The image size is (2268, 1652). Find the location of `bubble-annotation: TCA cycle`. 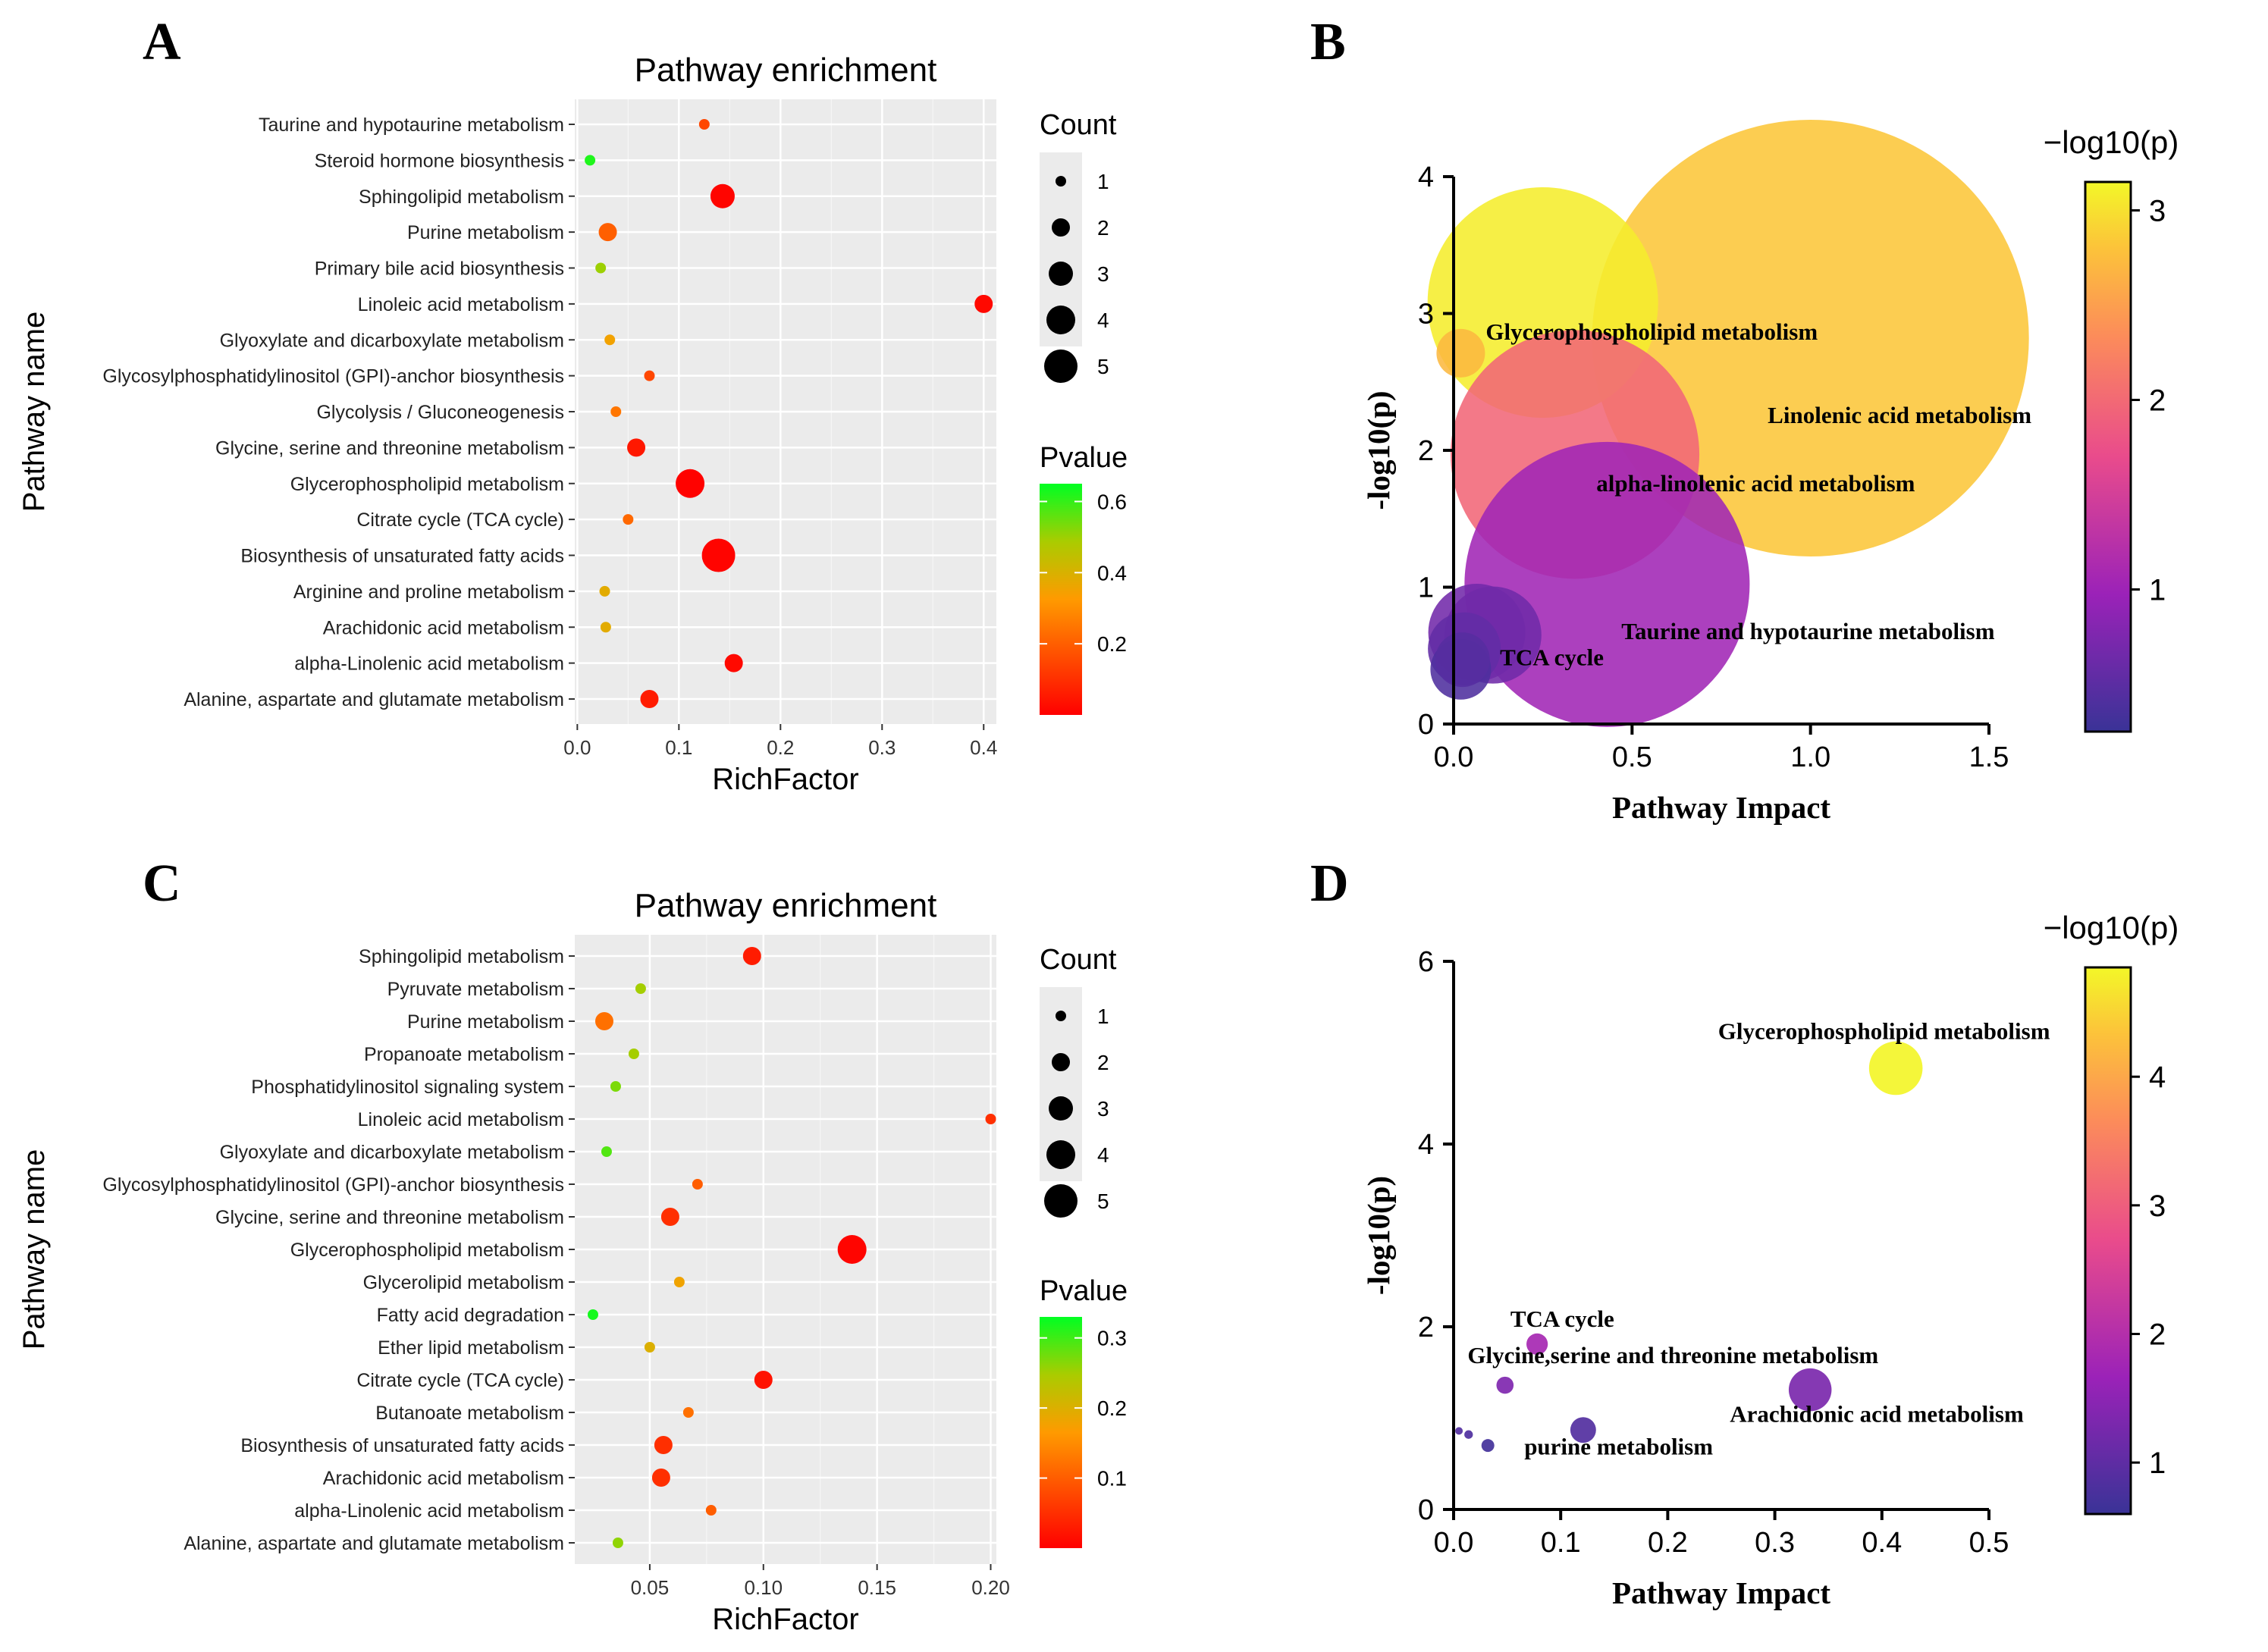

bubble-annotation: TCA cycle is located at coordinates (1562, 1319).